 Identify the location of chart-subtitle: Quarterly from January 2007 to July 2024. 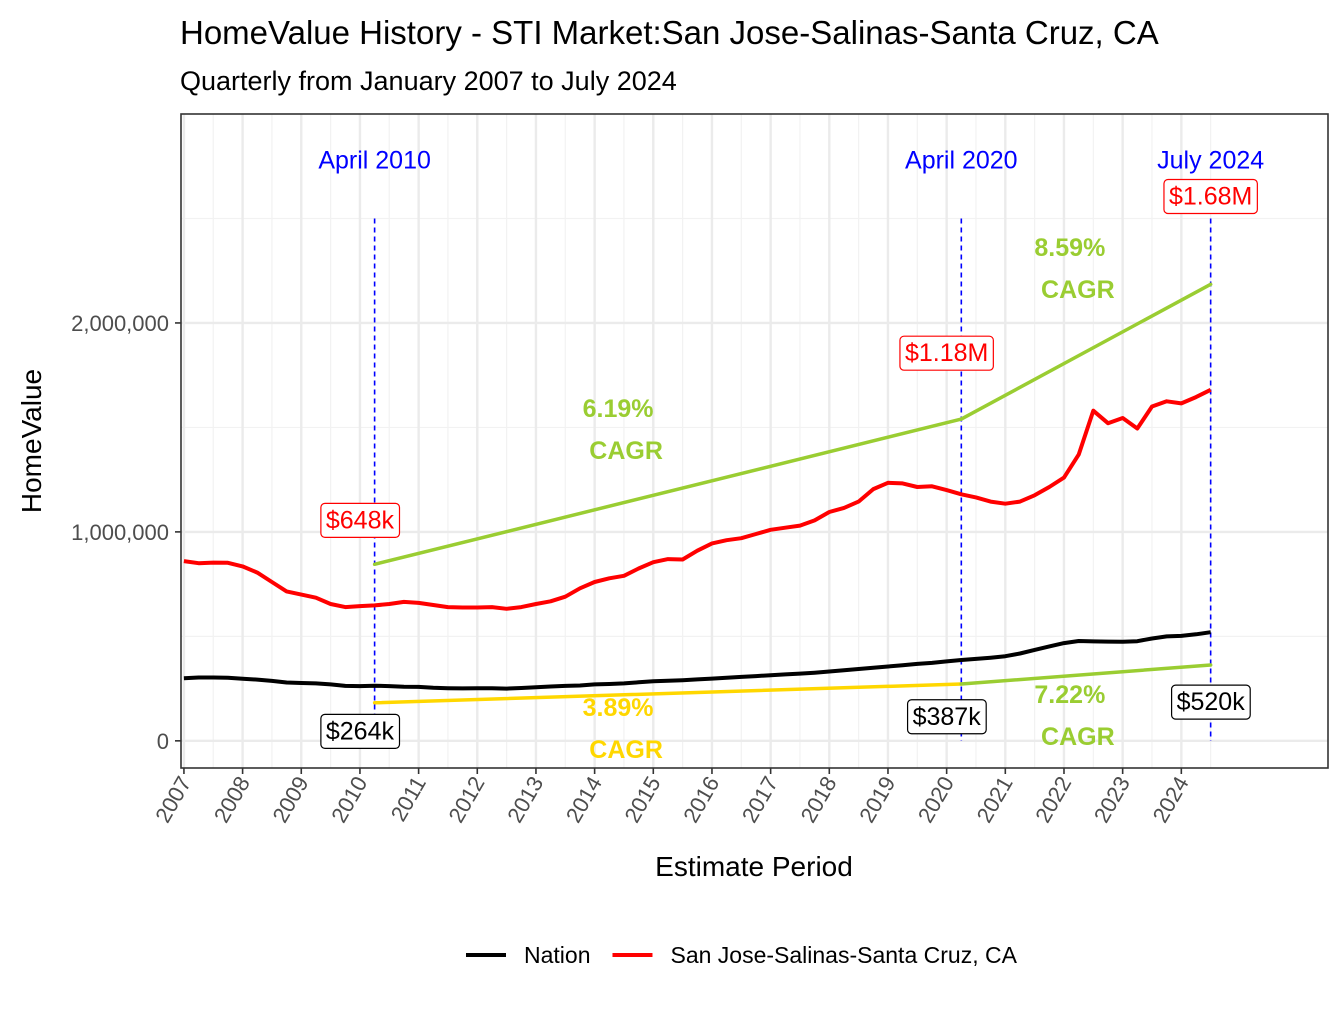
(428, 81).